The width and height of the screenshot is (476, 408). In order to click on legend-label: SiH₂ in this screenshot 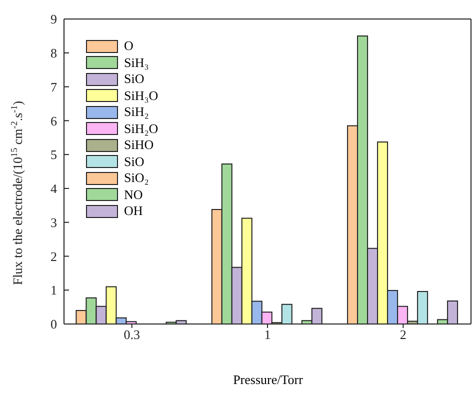, I will do `click(136, 112)`.